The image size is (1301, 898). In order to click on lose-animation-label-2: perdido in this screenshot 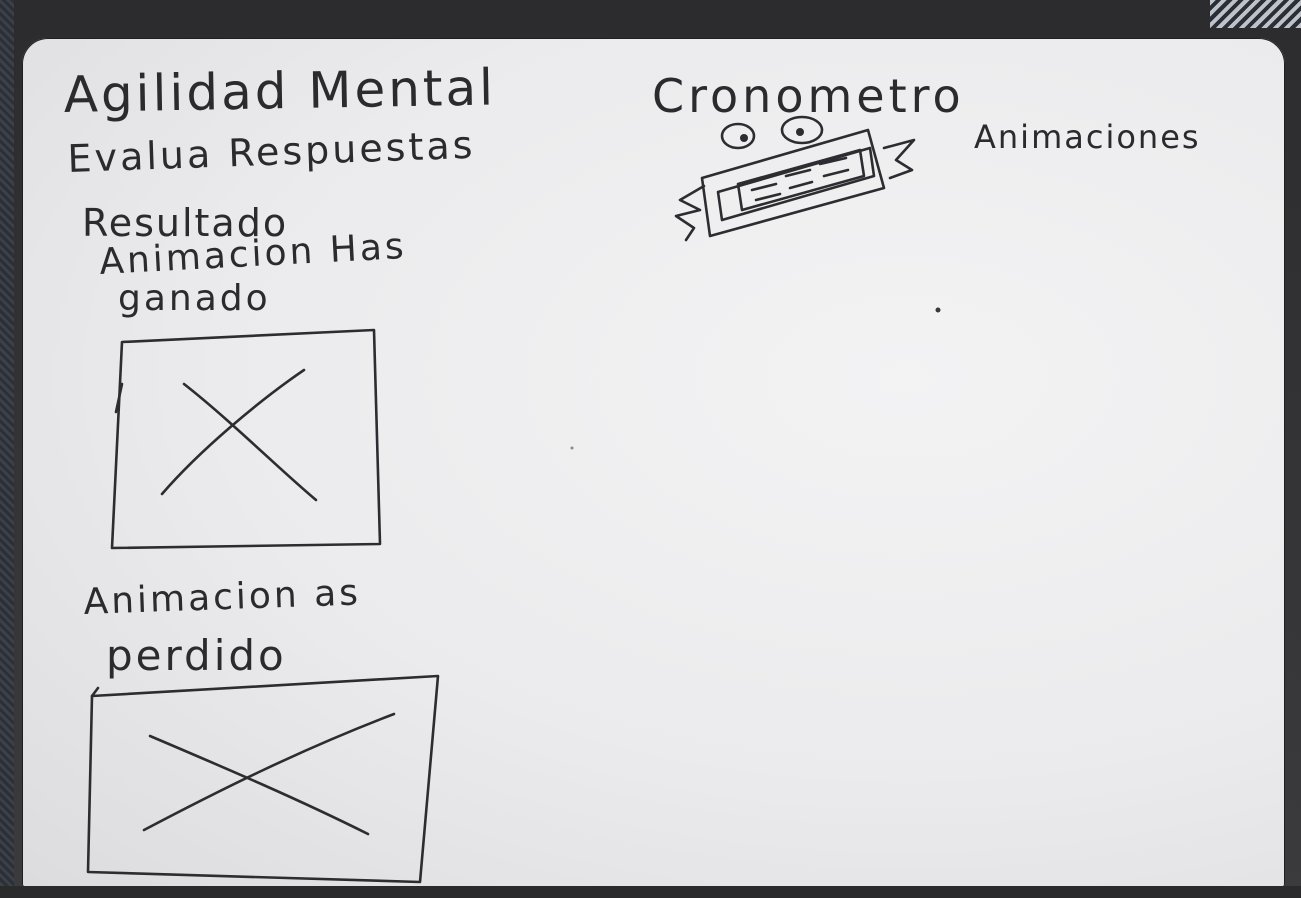, I will do `click(196, 655)`.